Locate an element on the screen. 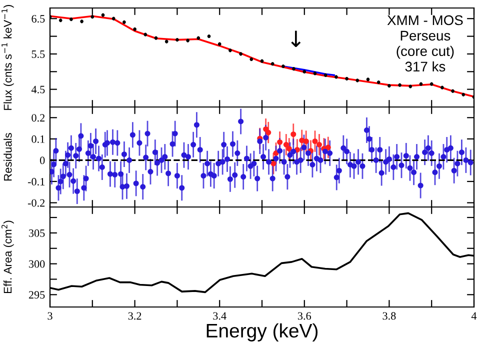  x-tick-label: 4 is located at coordinates (474, 316).